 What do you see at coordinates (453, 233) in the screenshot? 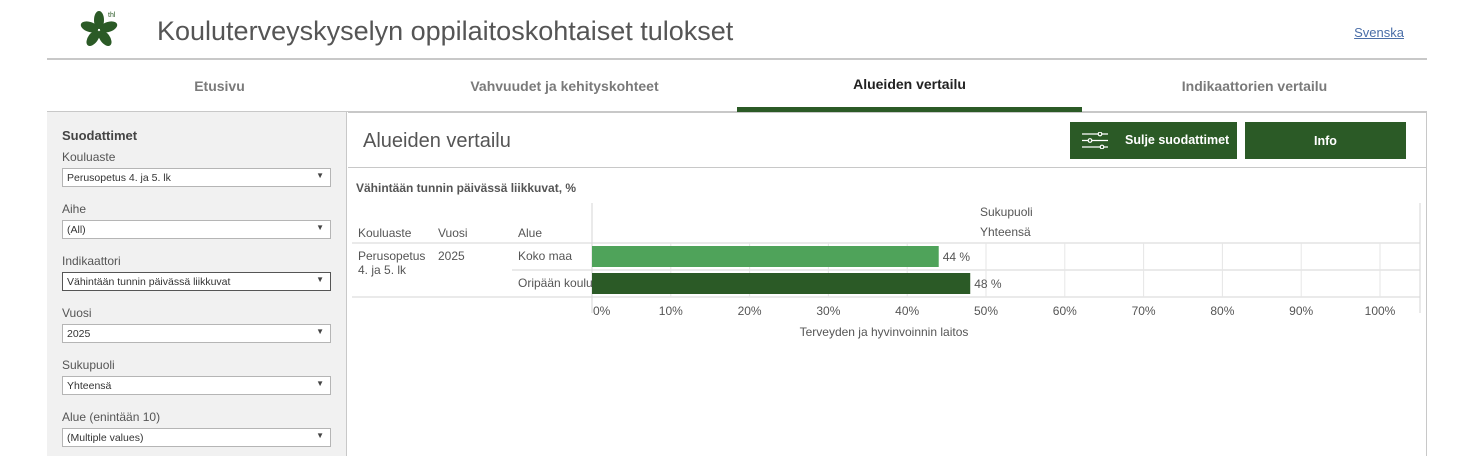
I see `column-header-vuosi: Vuosi` at bounding box center [453, 233].